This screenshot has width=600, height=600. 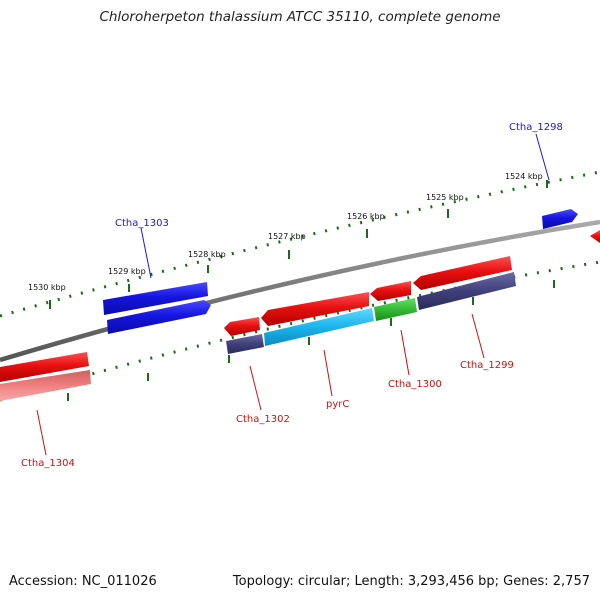 What do you see at coordinates (536, 127) in the screenshot?
I see `label-ctha-1298: Ctha_1298` at bounding box center [536, 127].